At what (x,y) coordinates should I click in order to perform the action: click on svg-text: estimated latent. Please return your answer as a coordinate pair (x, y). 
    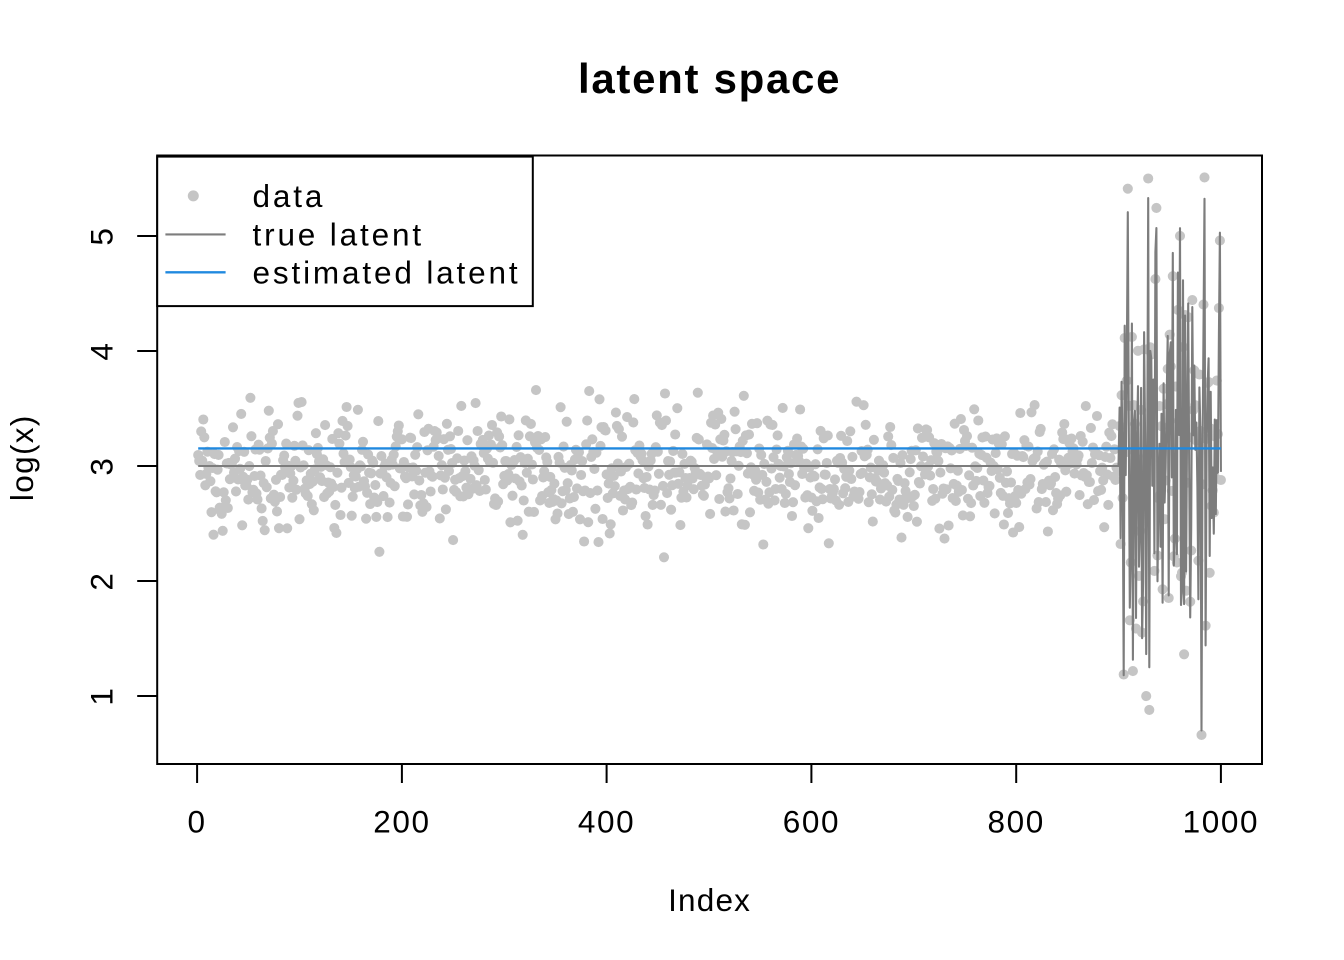
    Looking at the image, I should click on (387, 273).